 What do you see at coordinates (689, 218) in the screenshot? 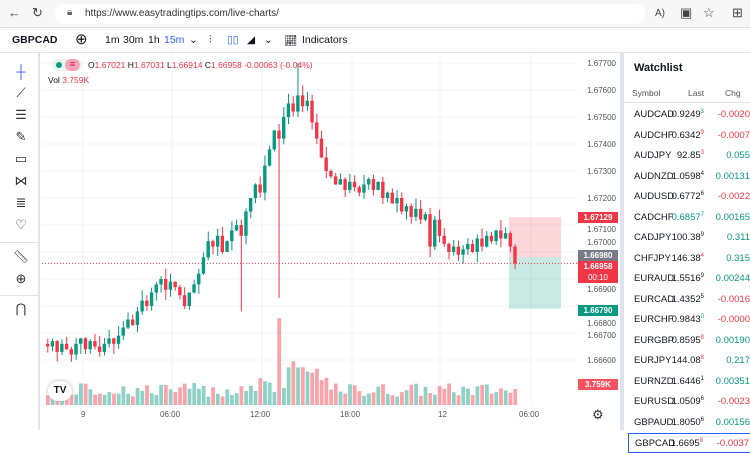
I see `watchlist-row: CADCHF 0.68577 0.00165` at bounding box center [689, 218].